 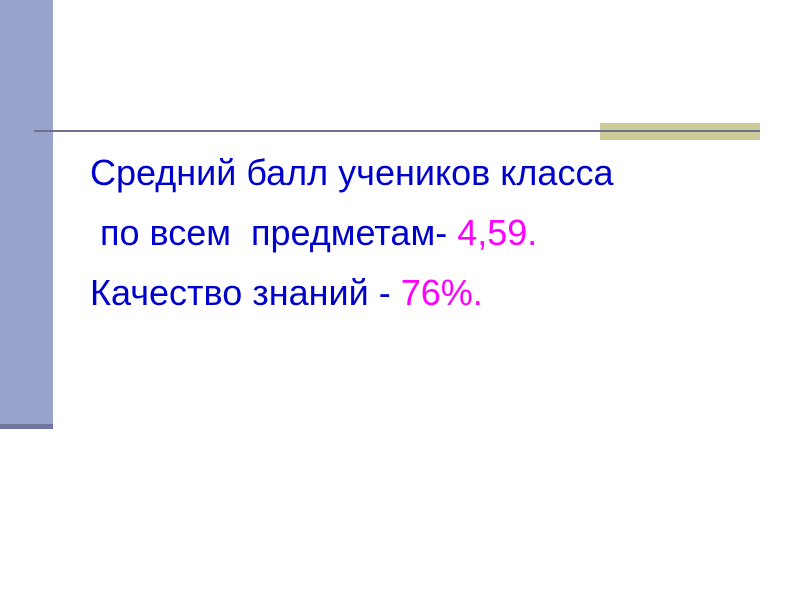 What do you see at coordinates (497, 232) in the screenshot?
I see `average-grade-value: 4,59.` at bounding box center [497, 232].